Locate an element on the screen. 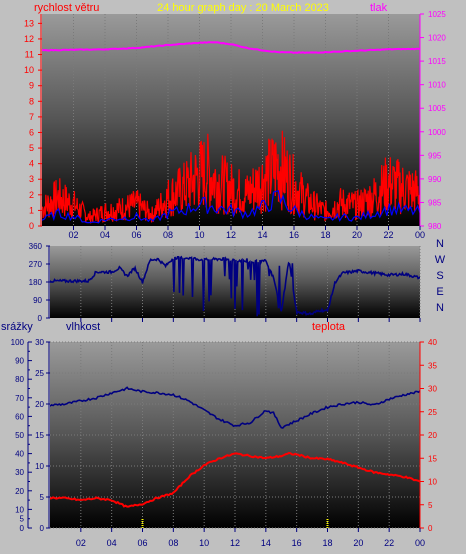 The height and width of the screenshot is (554, 466). direction-series is located at coordinates (235, 286).